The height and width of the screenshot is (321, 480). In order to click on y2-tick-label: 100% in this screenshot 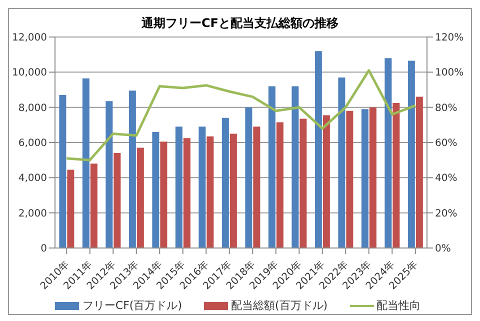, I will do `click(449, 73)`.